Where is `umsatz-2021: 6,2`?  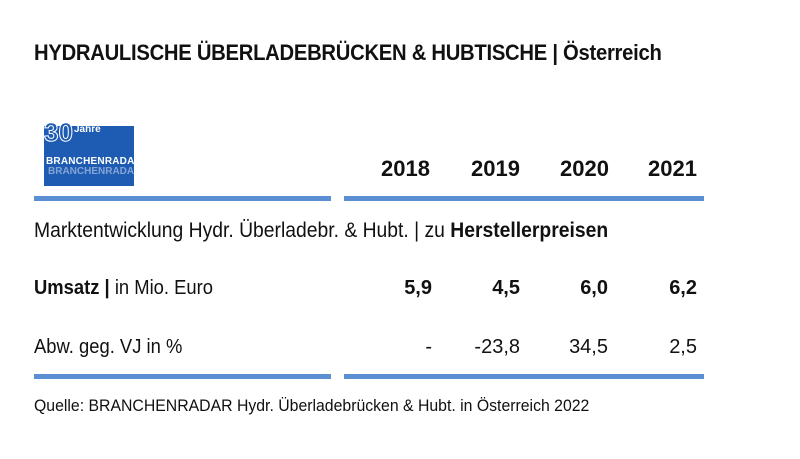 umsatz-2021: 6,2 is located at coordinates (683, 288).